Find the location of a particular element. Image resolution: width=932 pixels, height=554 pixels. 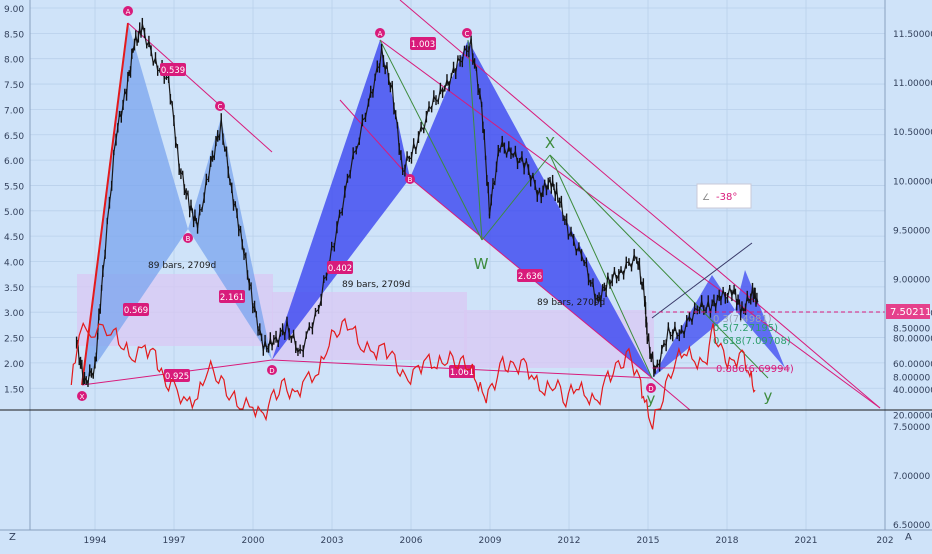

ratio-label: 0.569 is located at coordinates (136, 311).